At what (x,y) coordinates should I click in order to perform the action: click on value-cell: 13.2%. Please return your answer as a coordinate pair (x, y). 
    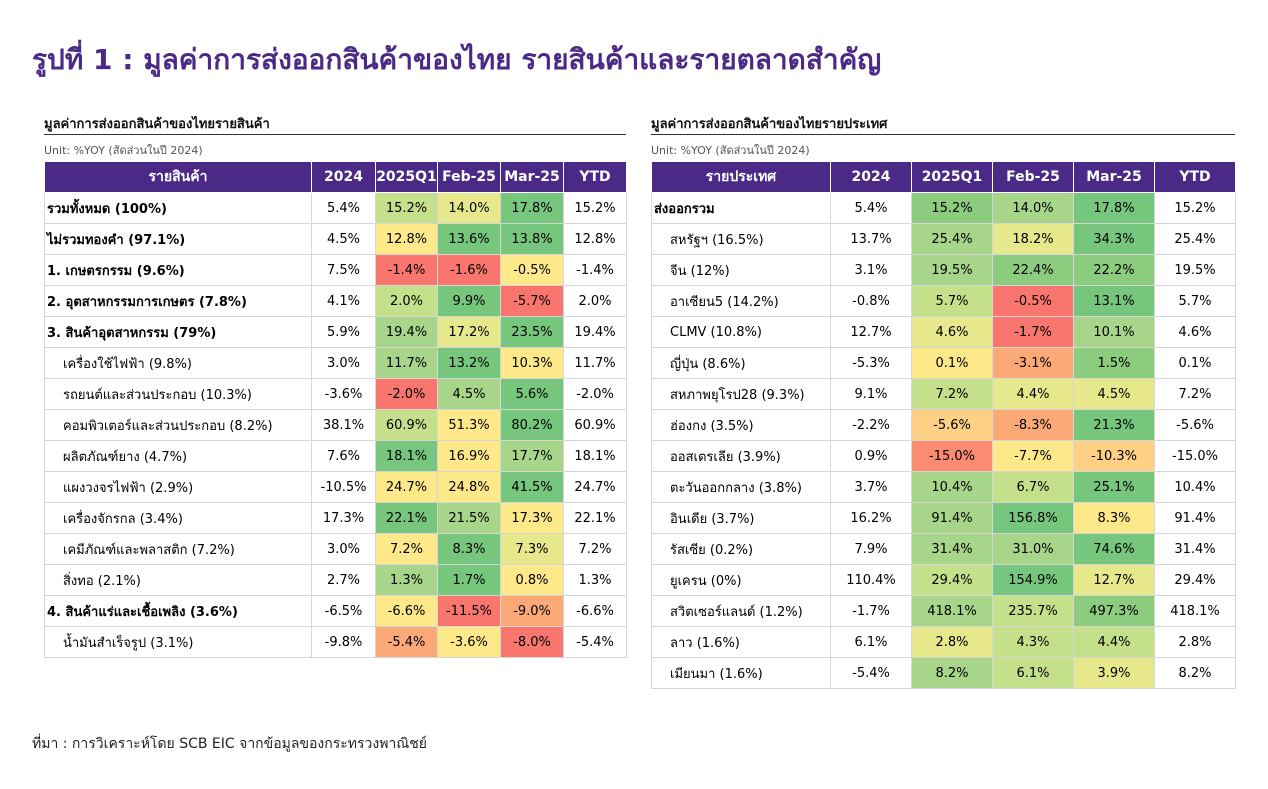
    Looking at the image, I should click on (469, 363).